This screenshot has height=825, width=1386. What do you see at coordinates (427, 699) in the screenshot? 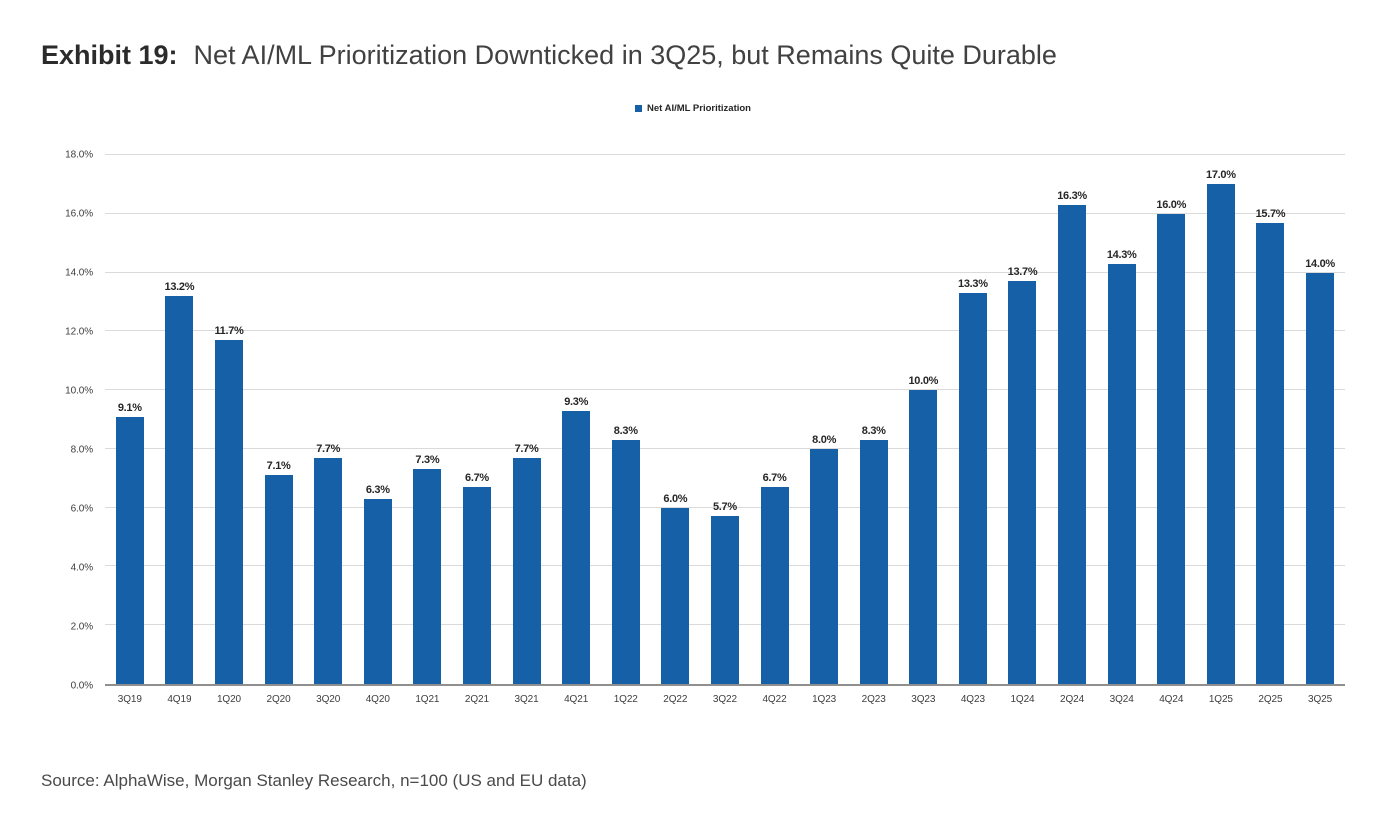
I see `x-tick-label: 1Q21` at bounding box center [427, 699].